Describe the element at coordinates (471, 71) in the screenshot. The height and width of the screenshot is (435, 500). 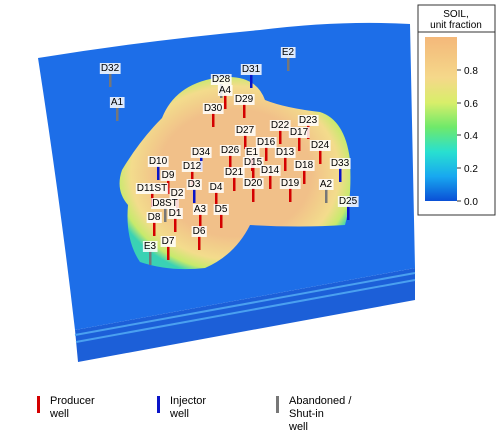
I see `colorbar-tick-label: 0.8` at that location.